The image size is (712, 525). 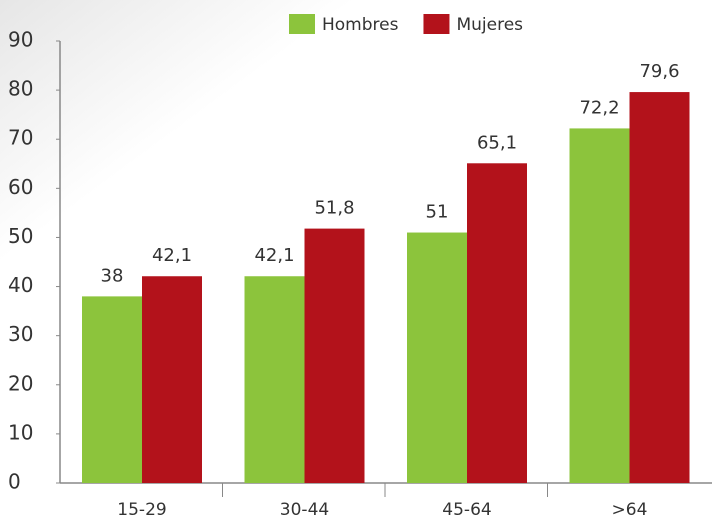 What do you see at coordinates (334, 208) in the screenshot?
I see `value-label: 51,8` at bounding box center [334, 208].